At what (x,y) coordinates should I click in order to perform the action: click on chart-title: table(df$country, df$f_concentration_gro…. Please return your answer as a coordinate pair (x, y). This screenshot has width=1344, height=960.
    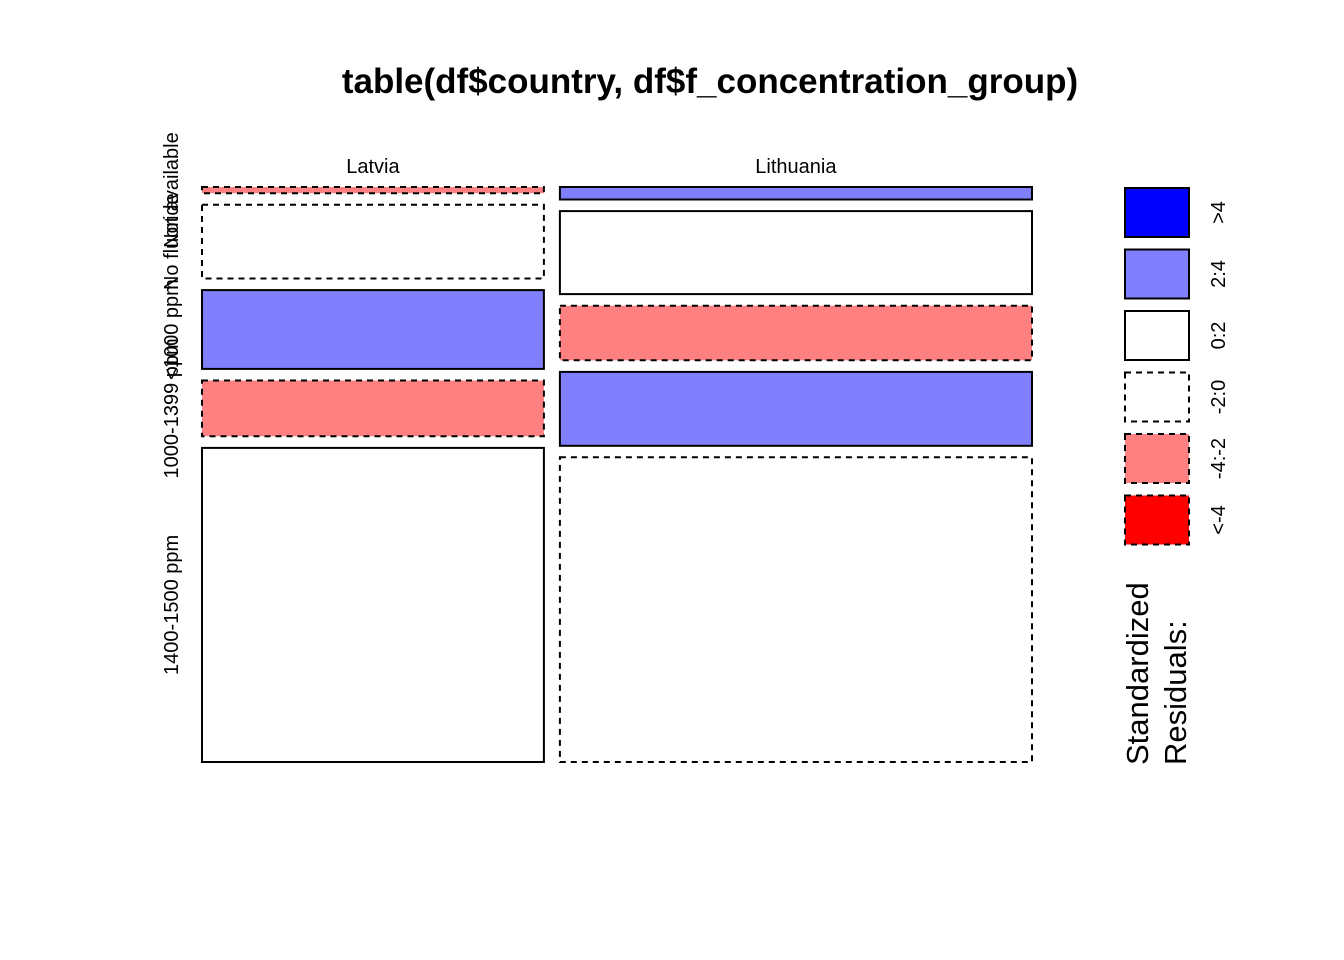
    Looking at the image, I should click on (710, 81).